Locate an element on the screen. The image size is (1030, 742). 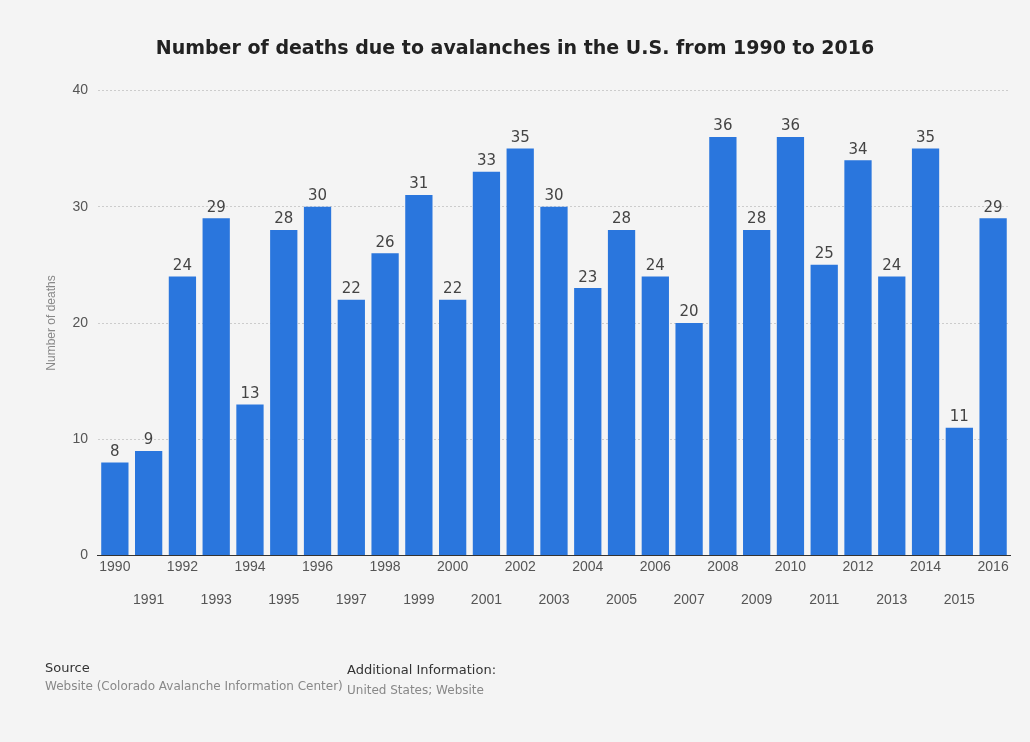
data-label: 11 is located at coordinates (959, 416).